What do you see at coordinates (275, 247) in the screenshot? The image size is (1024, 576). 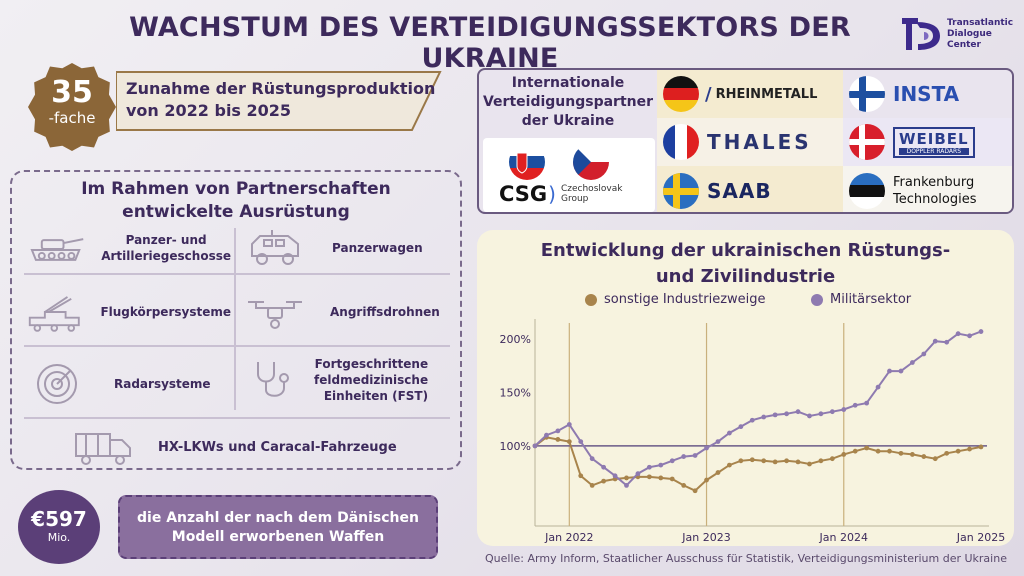 I see `armored-car-icon` at bounding box center [275, 247].